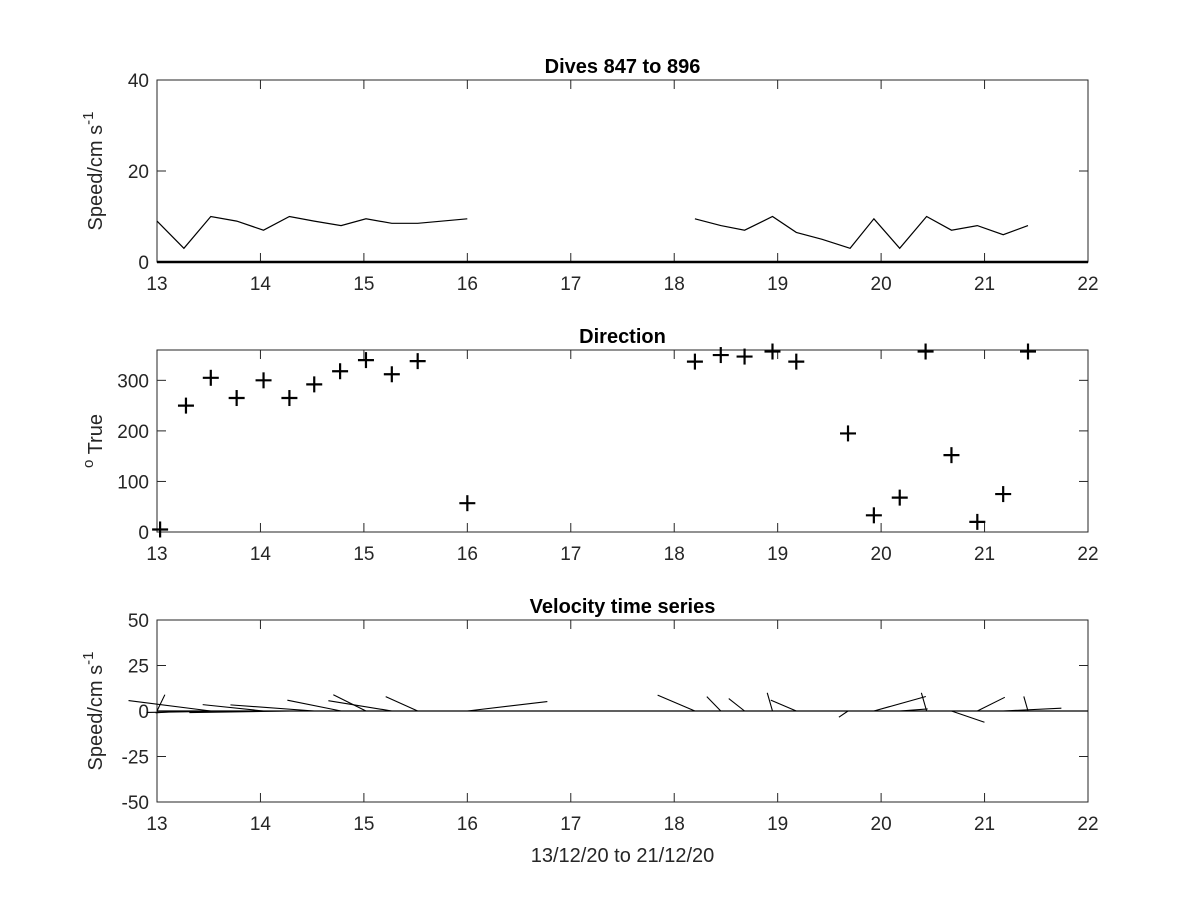 The width and height of the screenshot is (1200, 900). I want to click on y-axis-label-main: True, so click(96, 437).